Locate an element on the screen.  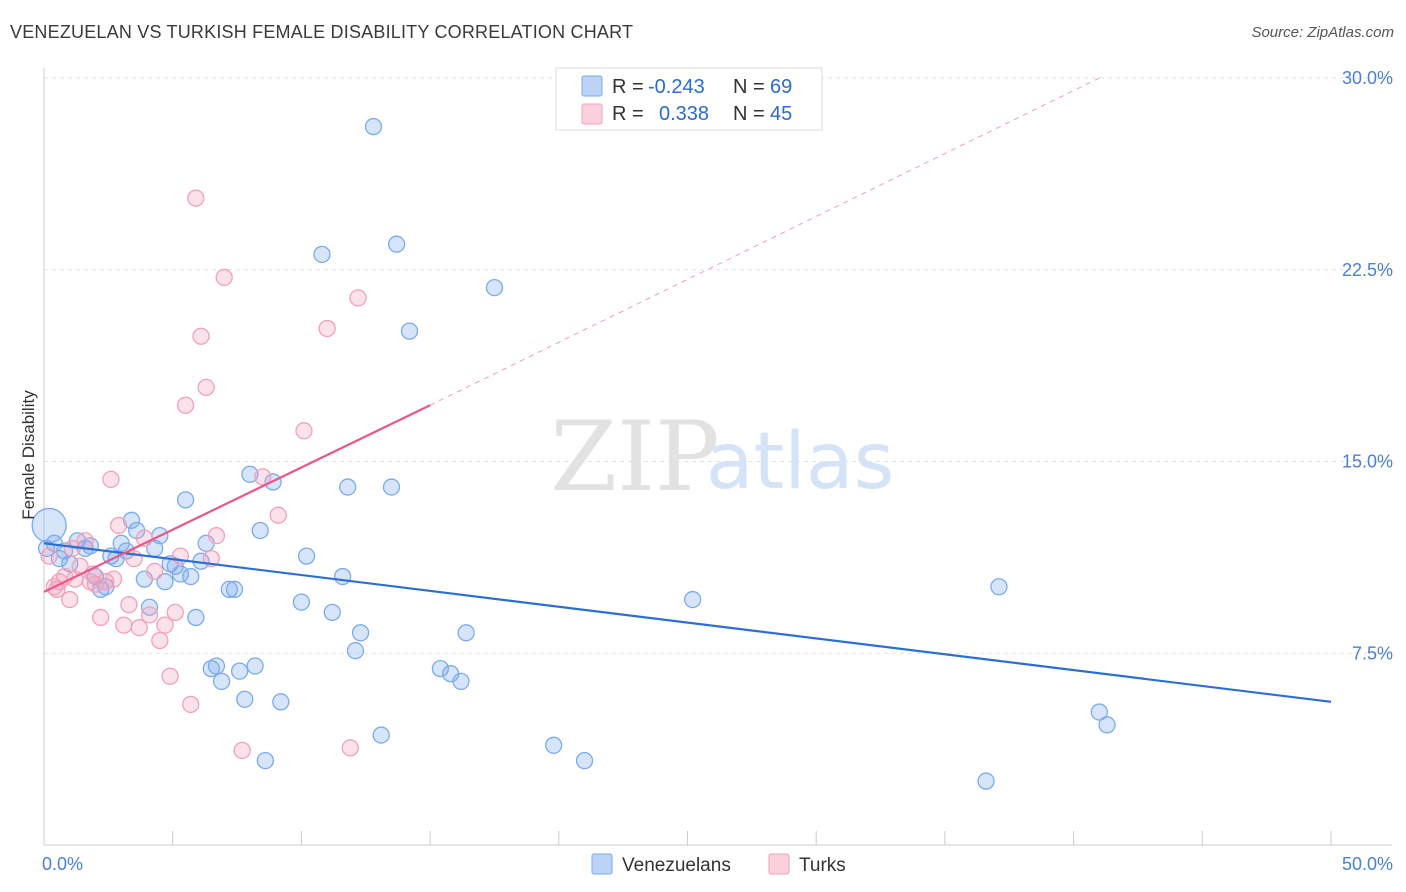
y-tick-label-3: 30.0% is located at coordinates (1367, 78).